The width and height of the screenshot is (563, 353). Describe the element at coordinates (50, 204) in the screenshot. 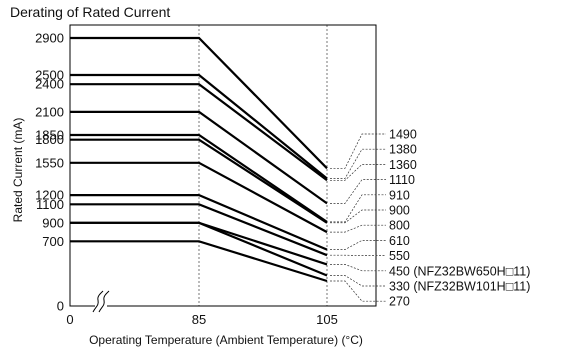

I see `y-tick-1100: 1100` at that location.